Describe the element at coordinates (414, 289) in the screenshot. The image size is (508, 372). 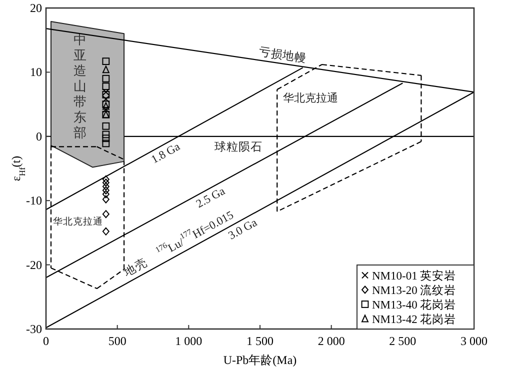
I see `legend-label: NM13-20 流纹岩` at that location.